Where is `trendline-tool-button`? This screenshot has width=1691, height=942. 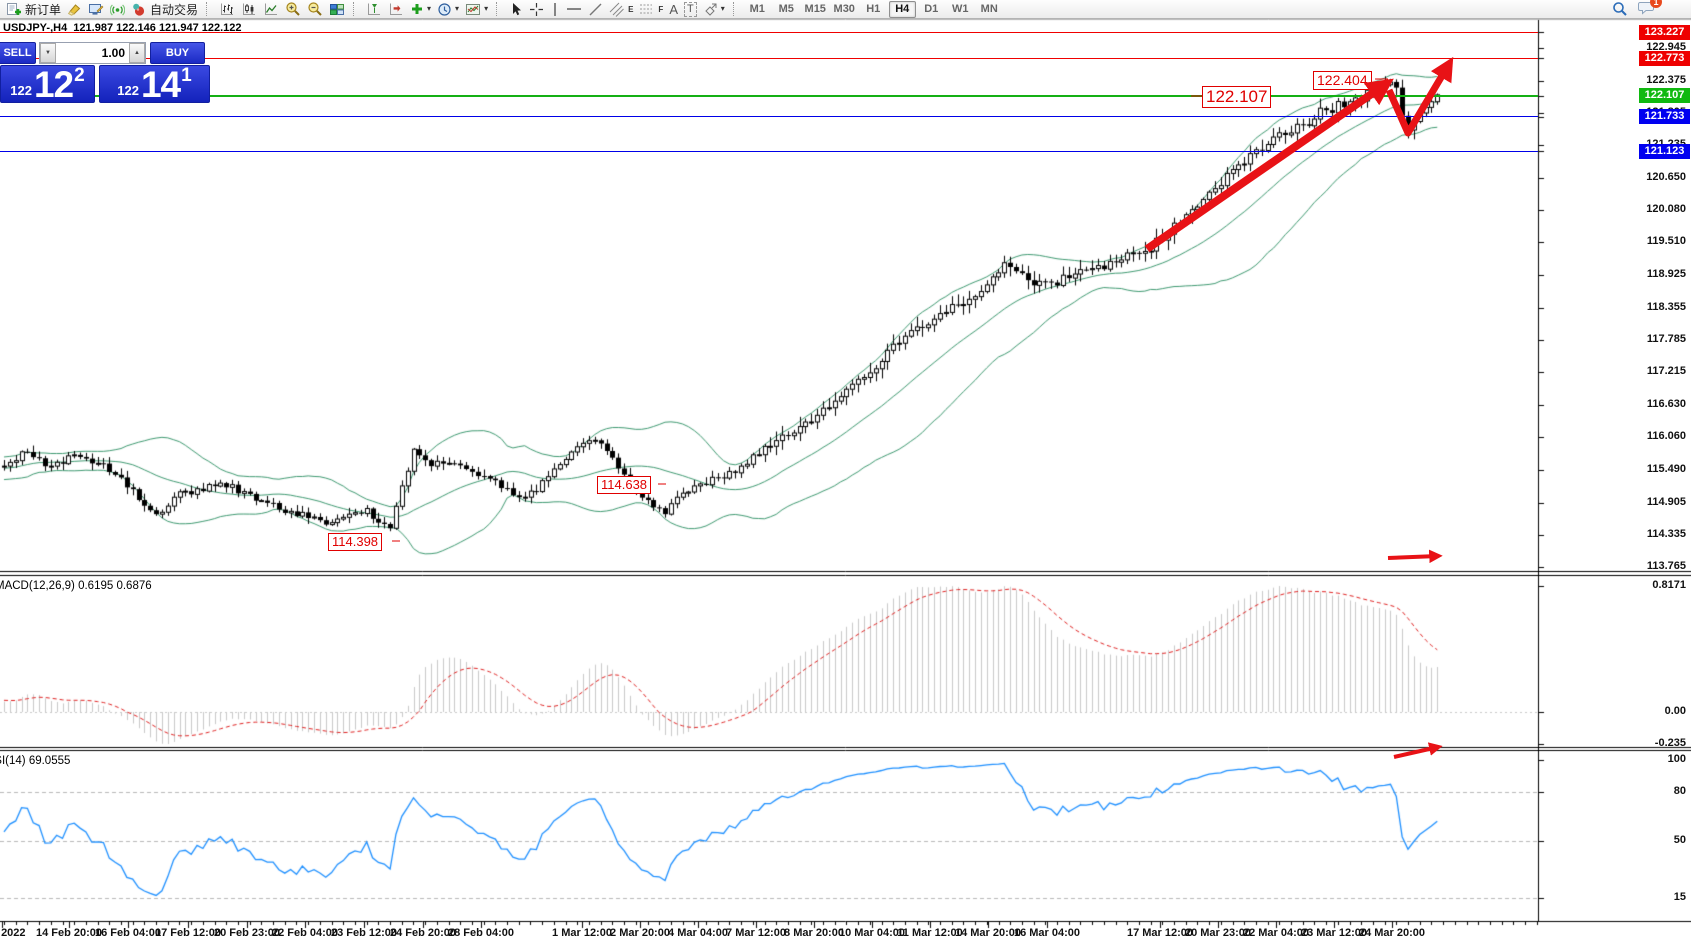 trendline-tool-button is located at coordinates (595, 9).